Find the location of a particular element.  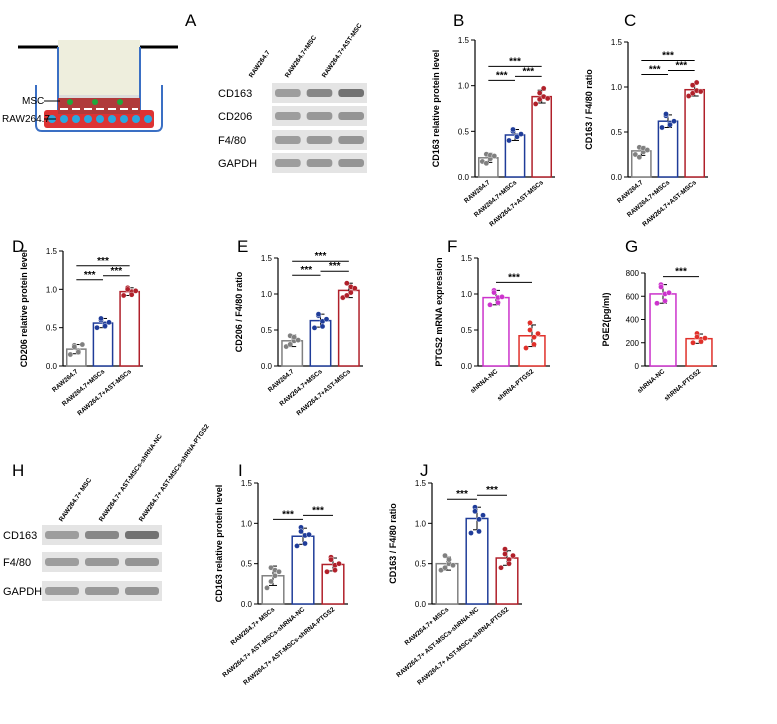

blot-column-label: RAW264.7 is located at coordinates (260, 64).